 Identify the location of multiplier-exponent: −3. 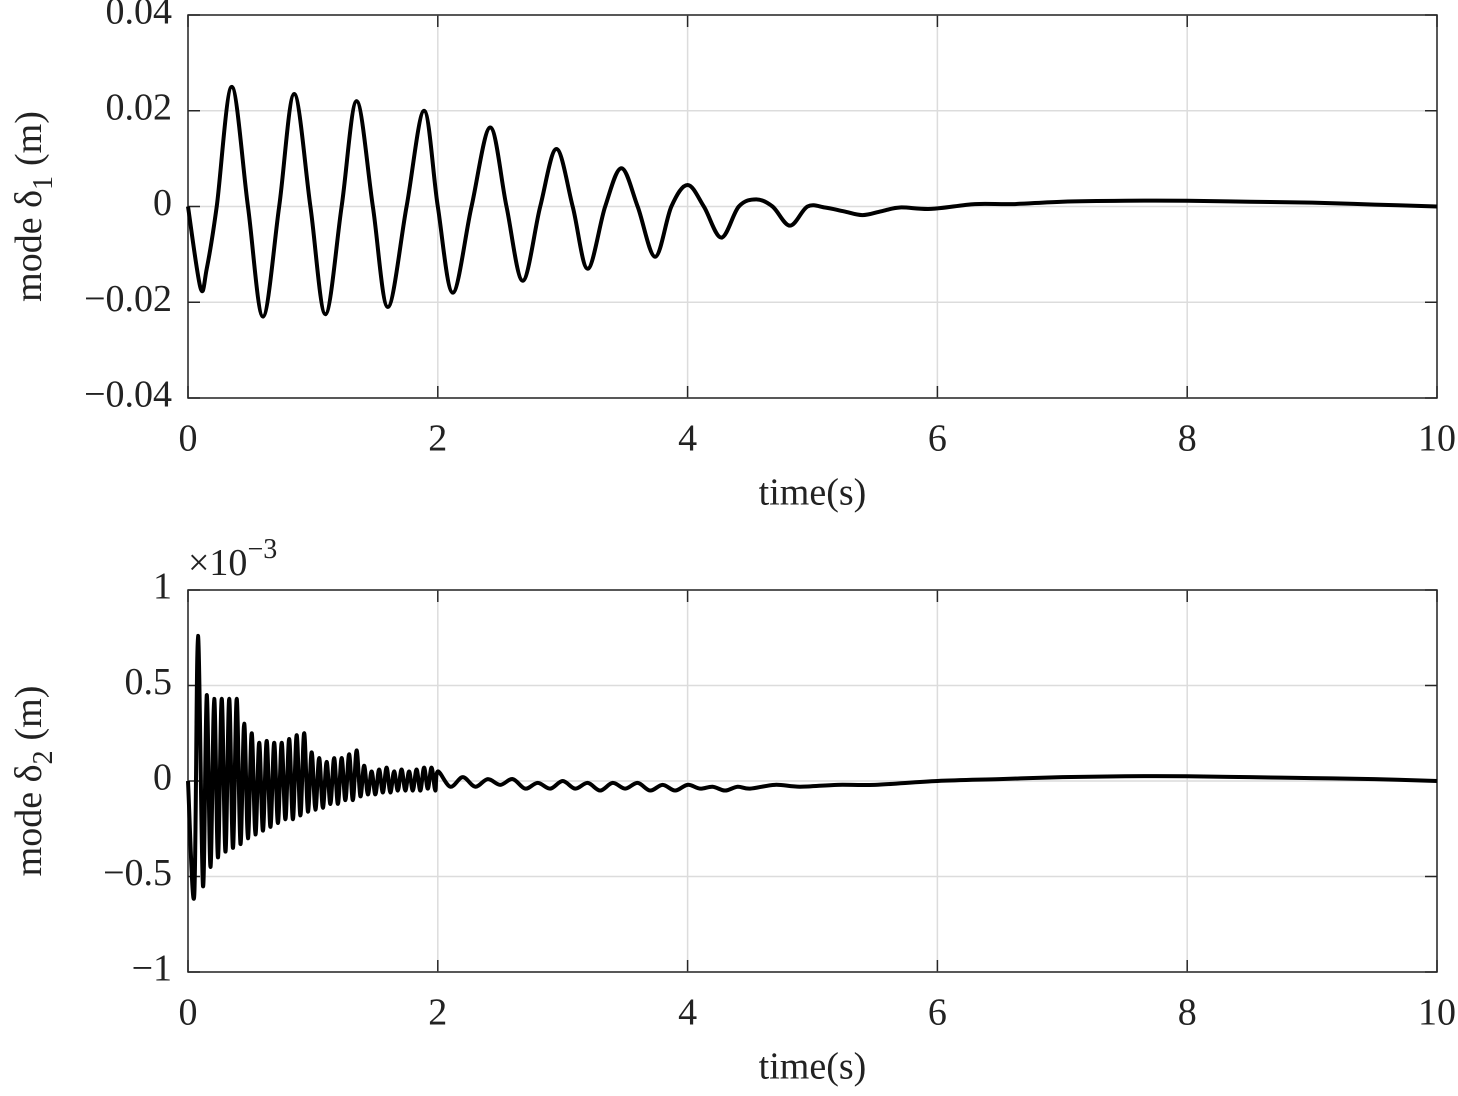
(262, 549).